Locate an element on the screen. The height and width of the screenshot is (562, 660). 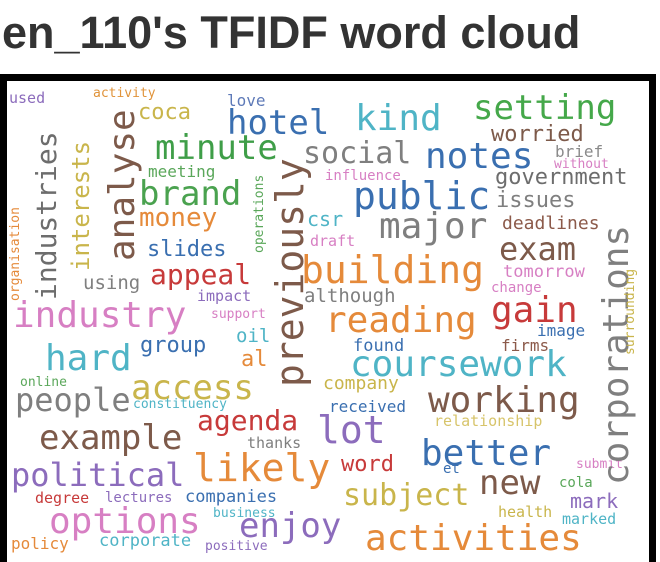
word-previously: previously is located at coordinates (290, 272).